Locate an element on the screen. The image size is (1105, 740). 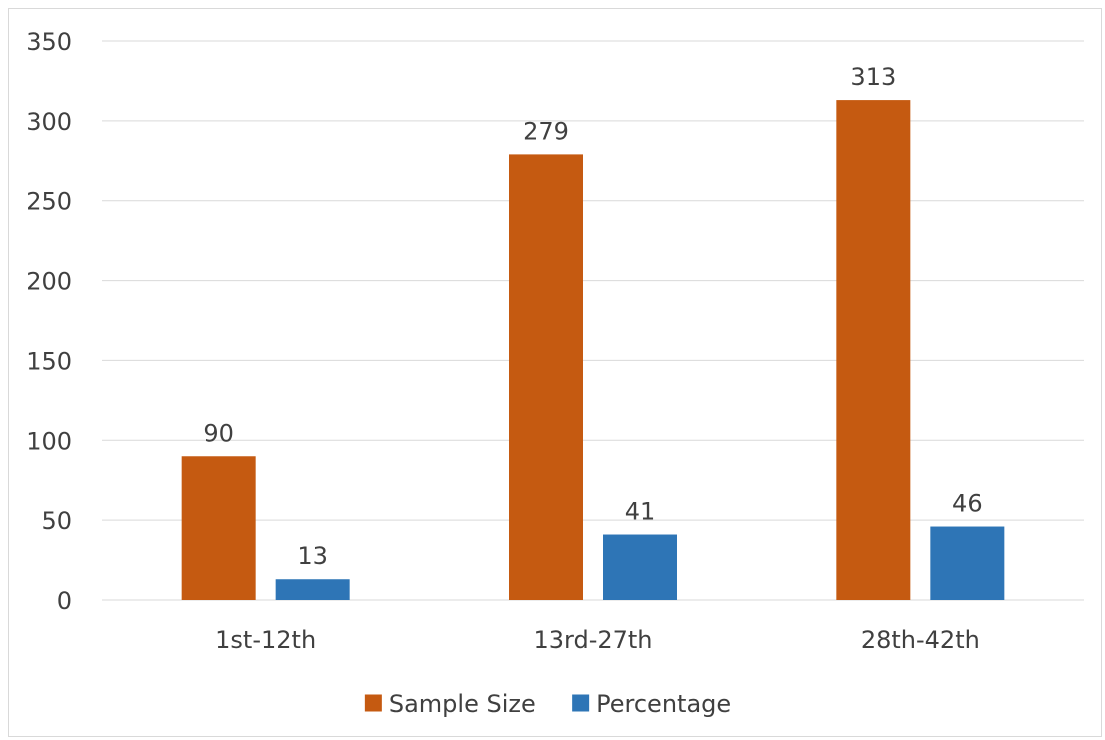
y-tick-label: 250 is located at coordinates (49, 202).